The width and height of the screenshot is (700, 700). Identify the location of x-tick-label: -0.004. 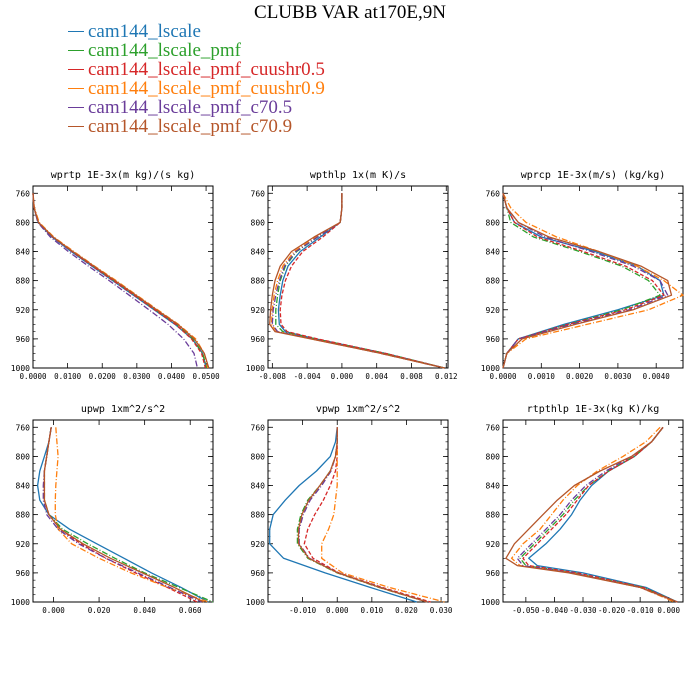
(308, 376).